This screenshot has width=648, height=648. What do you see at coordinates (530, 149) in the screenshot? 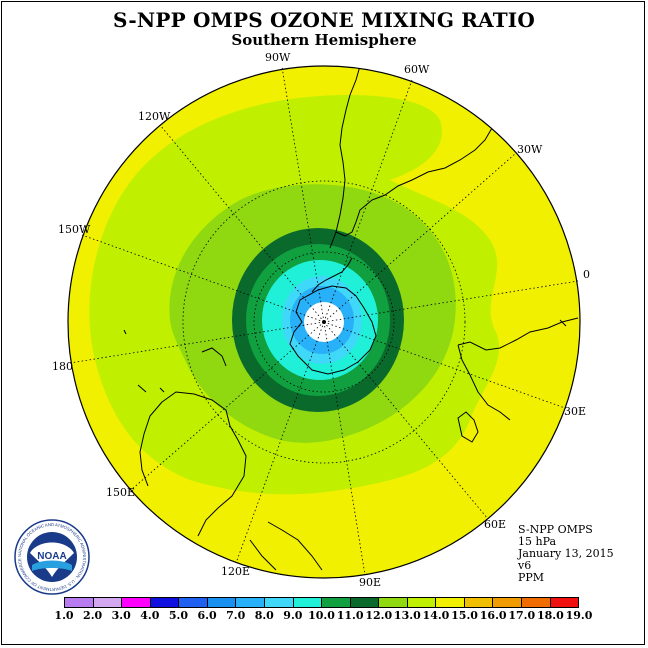
I see `lon-label-30w: 30W` at bounding box center [530, 149].